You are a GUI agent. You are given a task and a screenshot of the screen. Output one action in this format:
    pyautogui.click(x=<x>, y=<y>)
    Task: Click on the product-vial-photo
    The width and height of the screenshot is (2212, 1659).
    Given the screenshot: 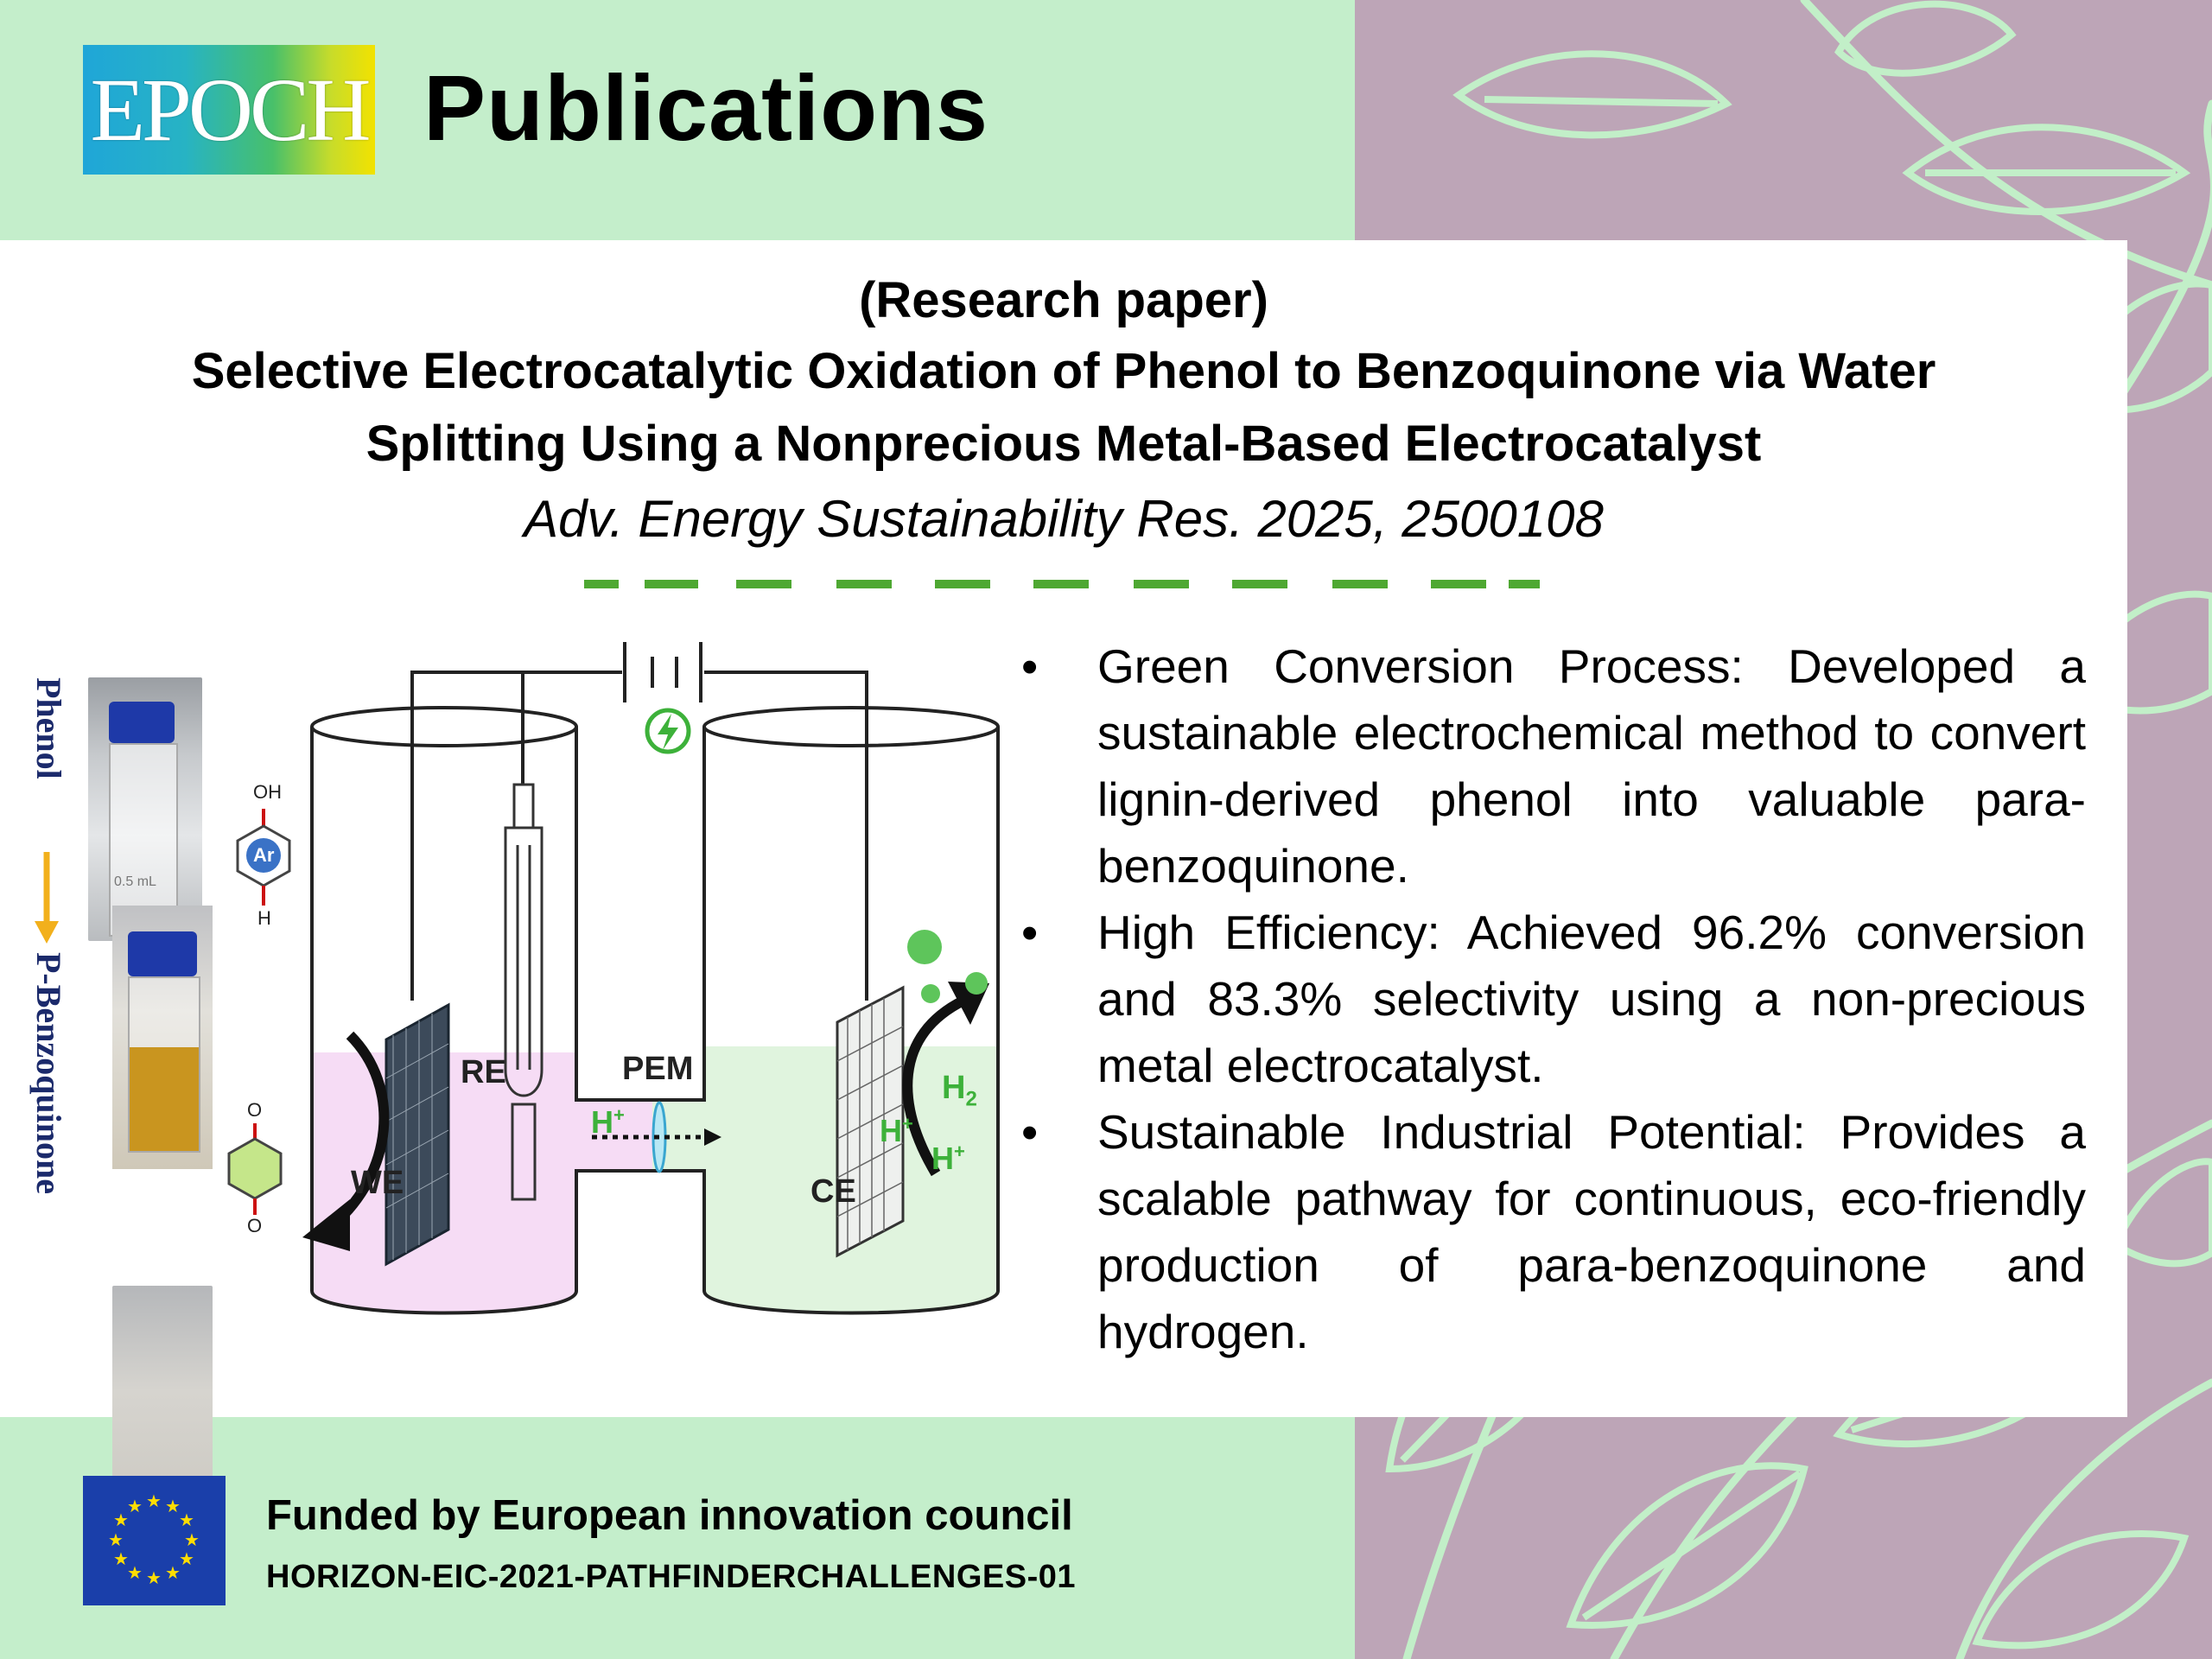 What is the action you would take?
    pyautogui.click(x=162, y=1037)
    